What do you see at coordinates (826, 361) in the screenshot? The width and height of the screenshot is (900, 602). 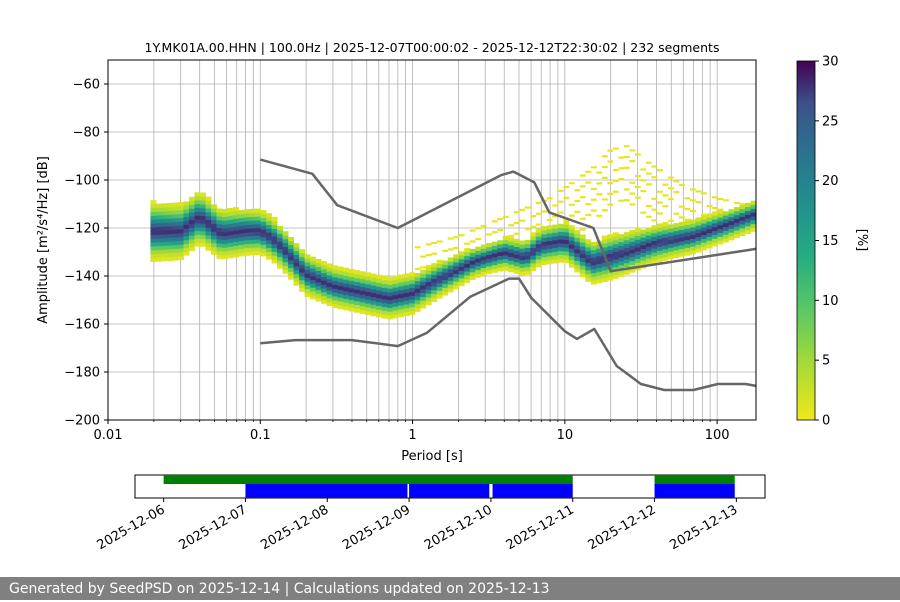 I see `colorbar-tick-label: 5` at bounding box center [826, 361].